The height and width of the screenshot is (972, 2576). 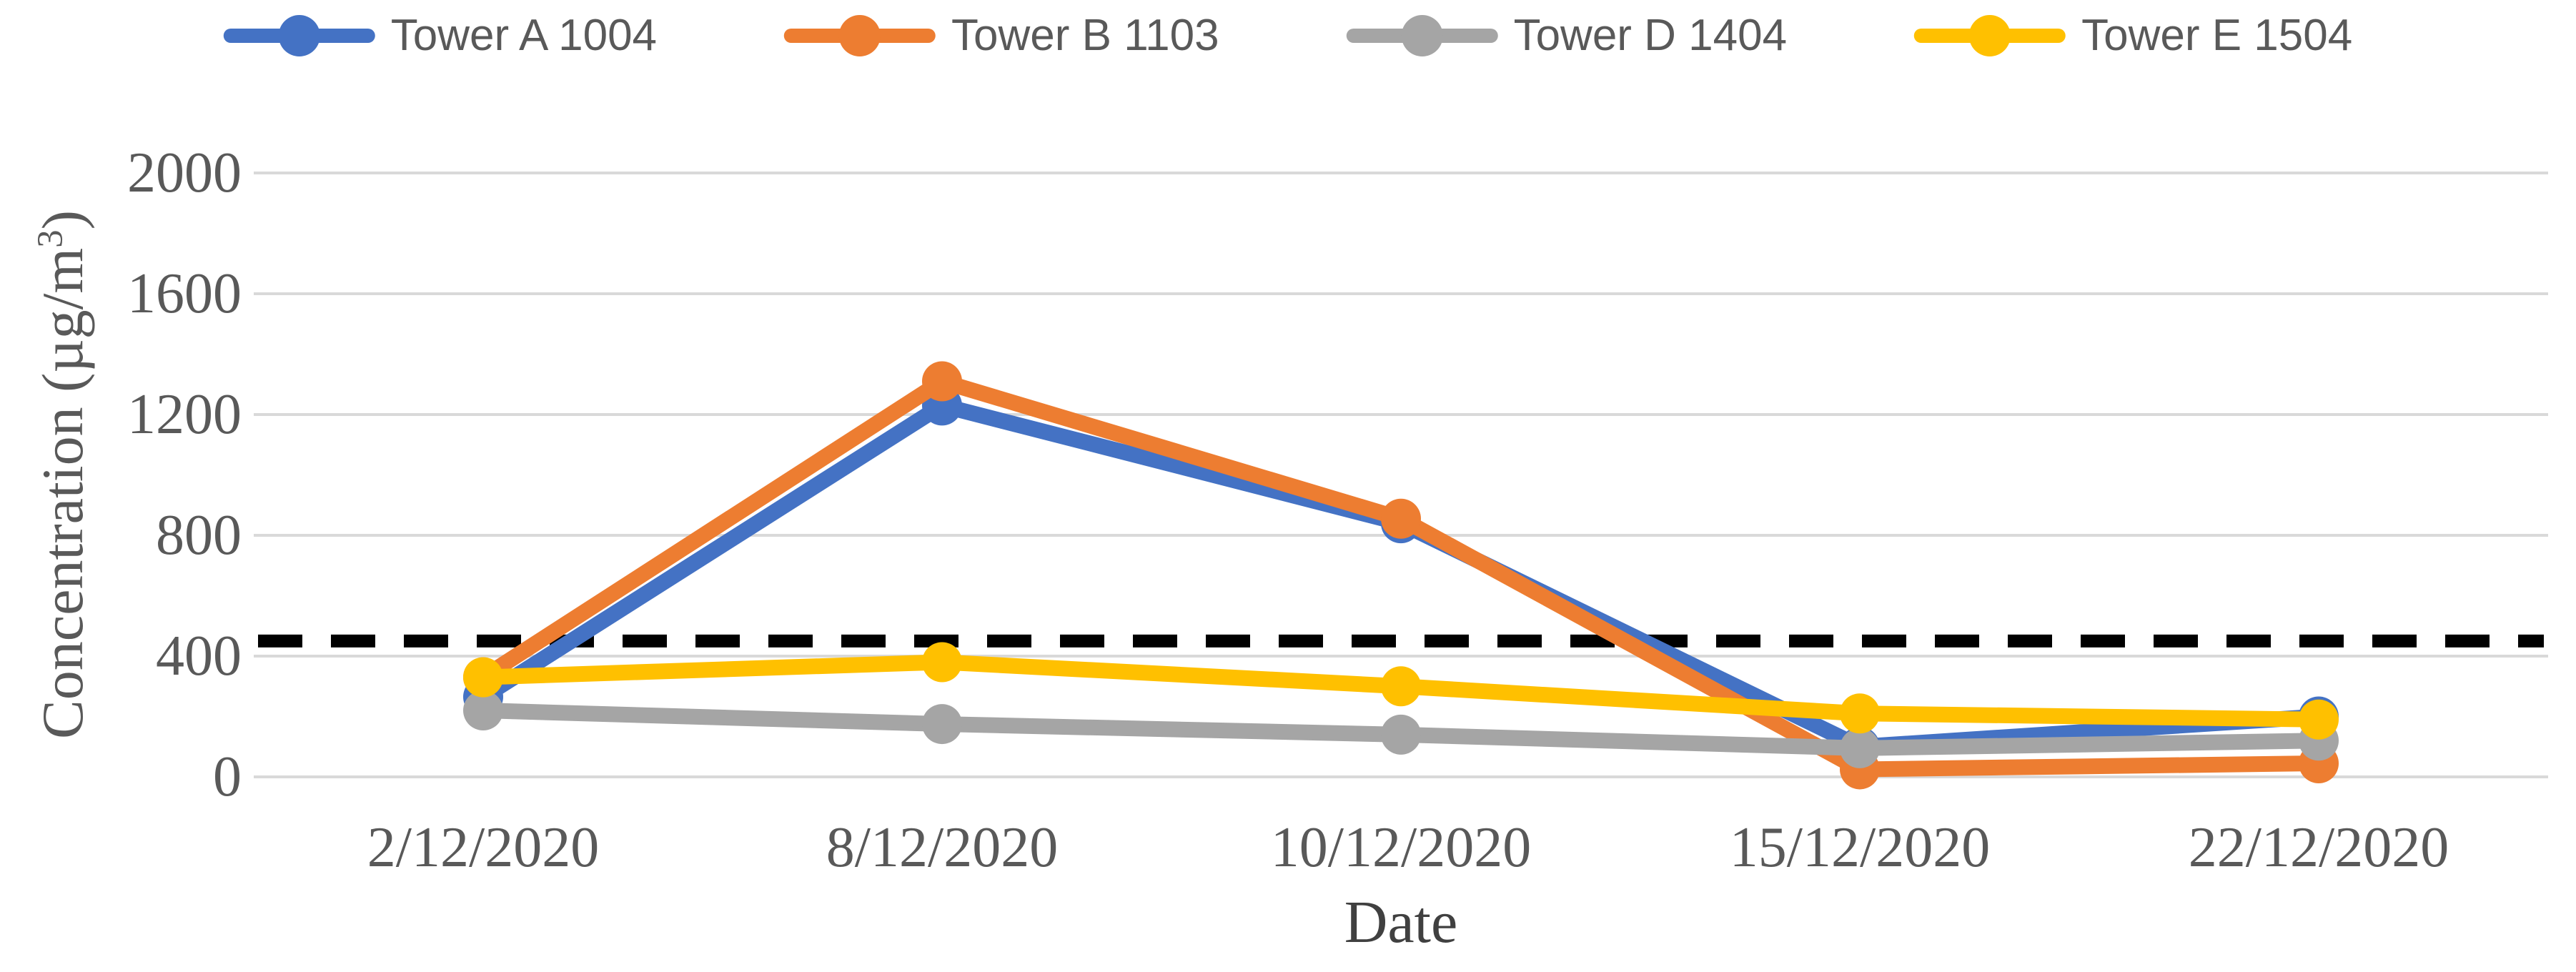 I want to click on x-tick-label-2: 8/12/2020, so click(x=943, y=848).